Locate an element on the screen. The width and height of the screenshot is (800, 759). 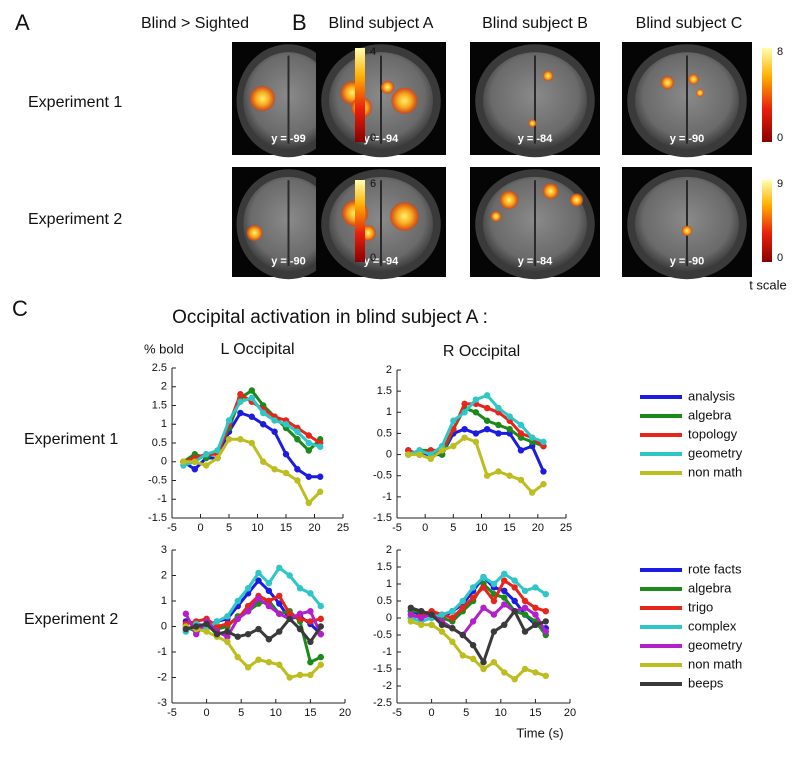
y-tick-label: 1 is located at coordinates (389, 412).